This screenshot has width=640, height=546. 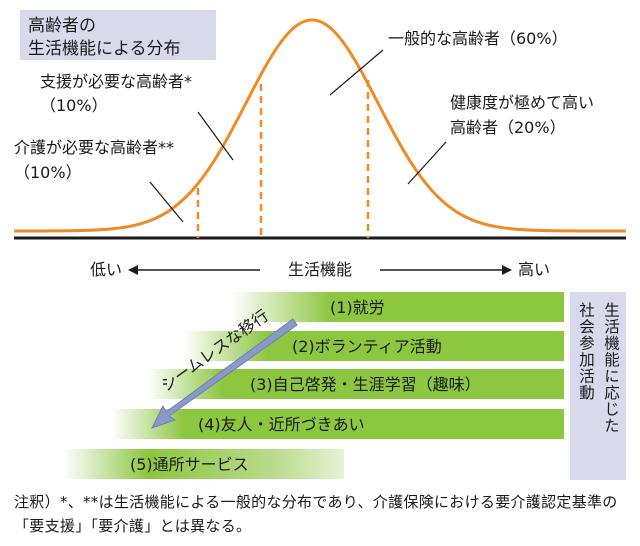 I want to click on axis-low-label: 低い, so click(x=106, y=269).